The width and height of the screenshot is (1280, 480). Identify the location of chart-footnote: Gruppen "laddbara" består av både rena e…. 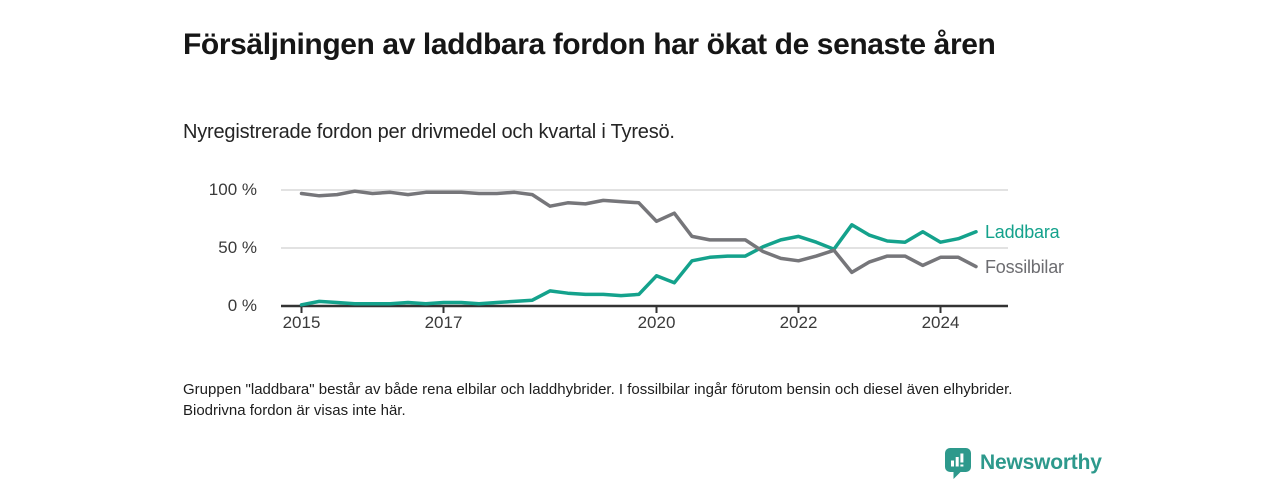
(598, 400).